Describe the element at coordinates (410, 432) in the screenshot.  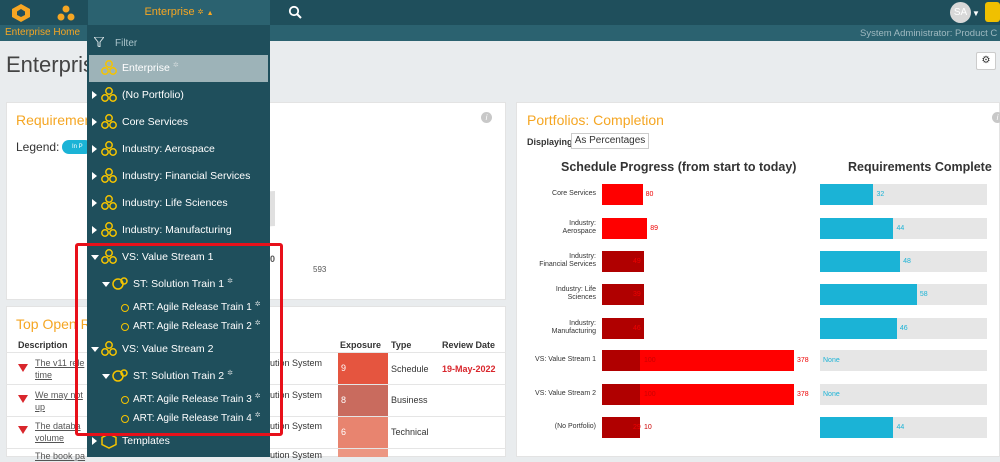
I see `risk-type: Technical` at that location.